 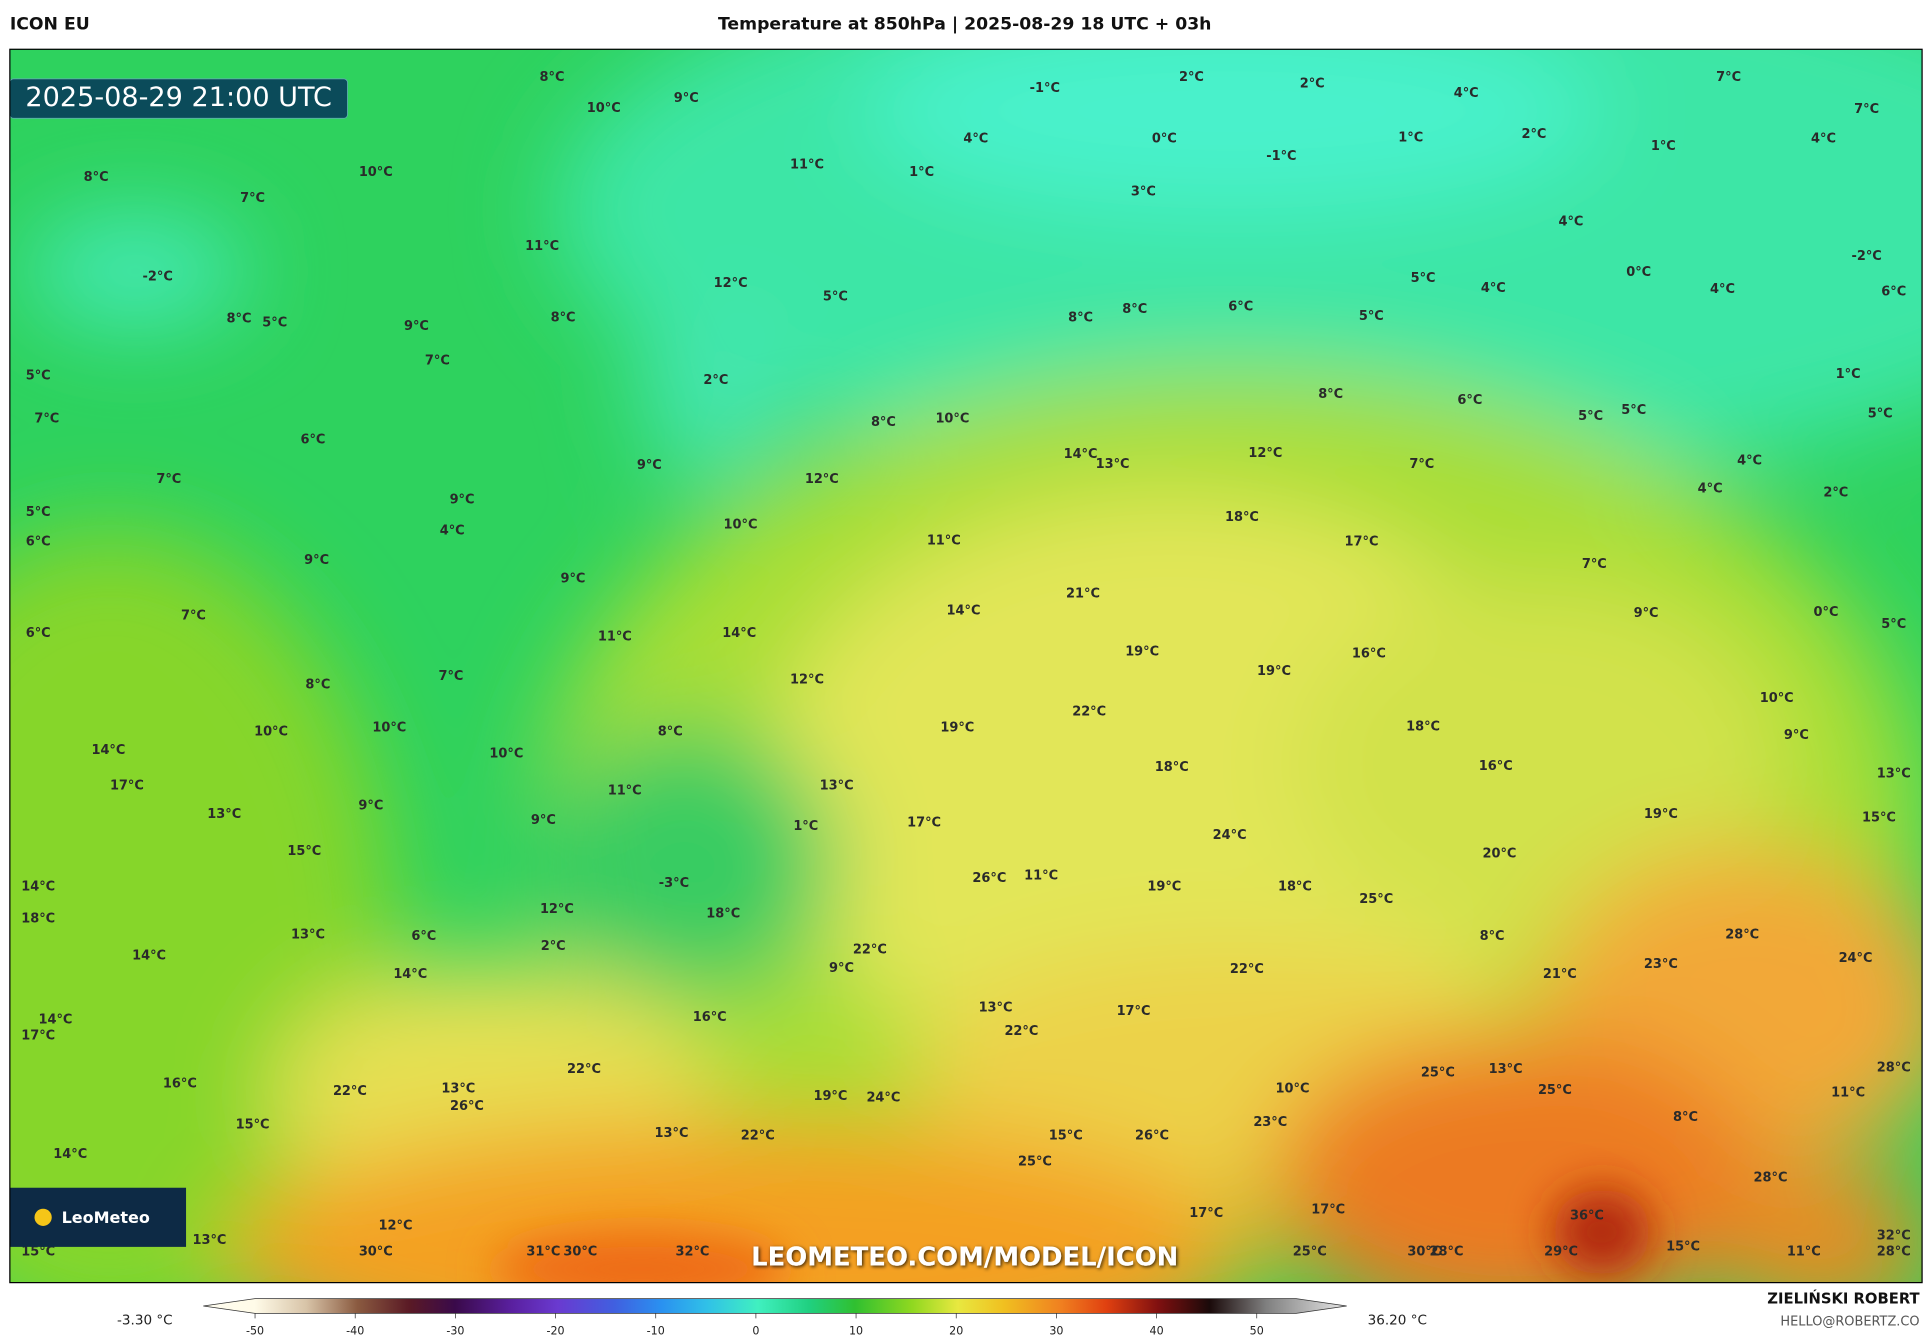 I want to click on colorbar-tick-label: 10, so click(x=856, y=1330).